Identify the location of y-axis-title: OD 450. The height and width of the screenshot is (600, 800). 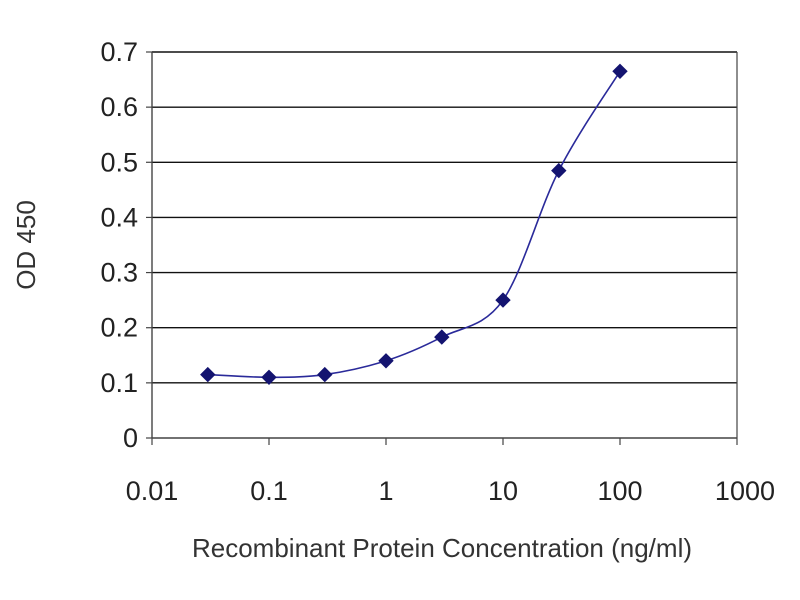
(26, 245).